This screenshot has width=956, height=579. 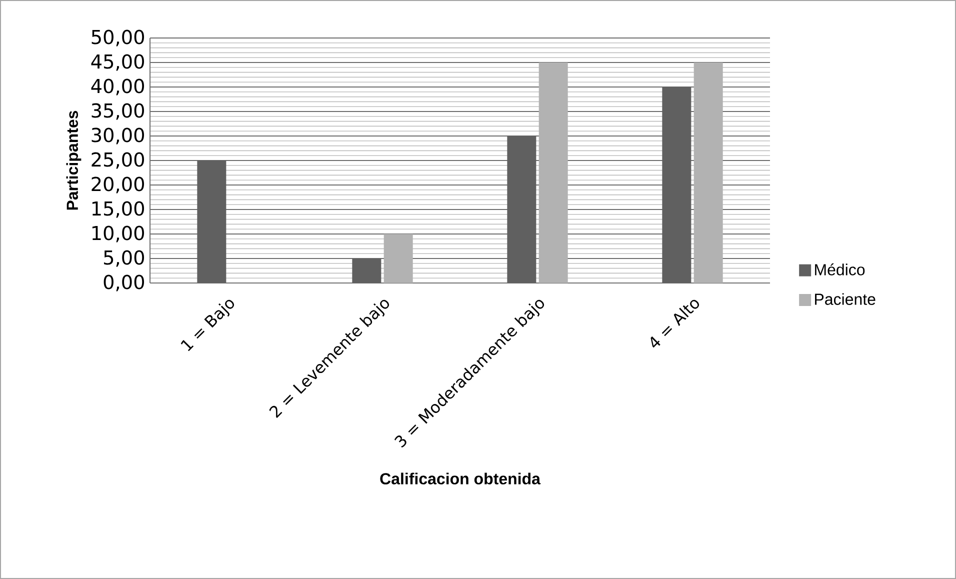 I want to click on y-tick-label: 5,00, so click(x=124, y=258).